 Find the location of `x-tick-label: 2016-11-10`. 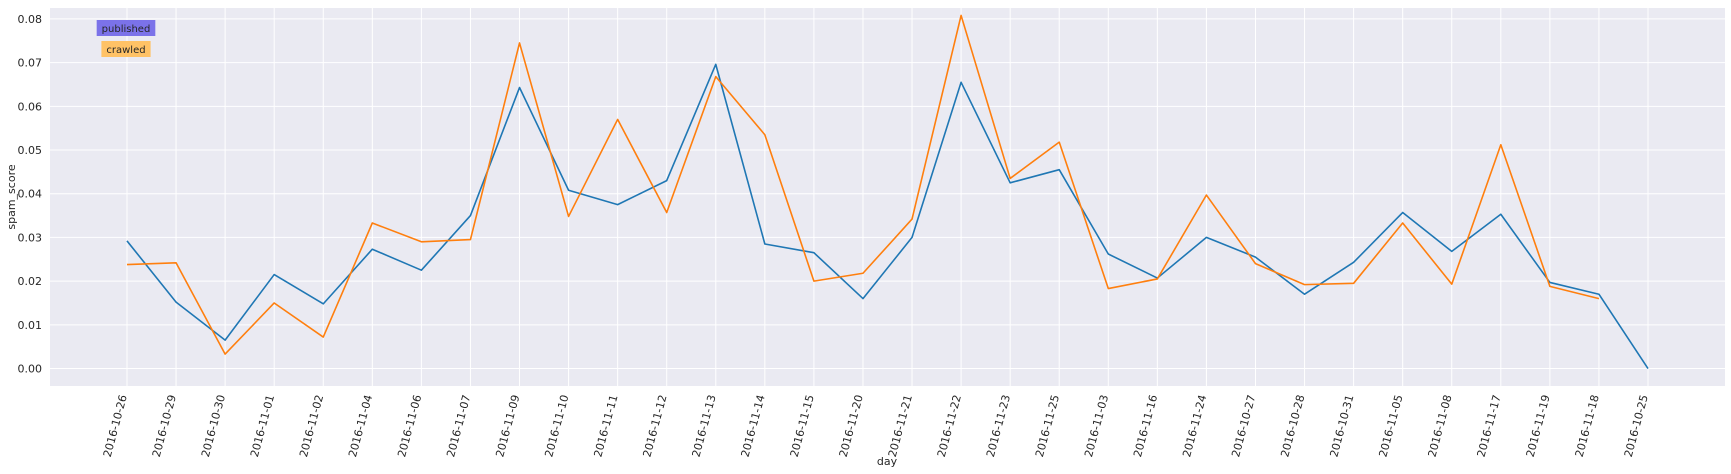

x-tick-label: 2016-11-10 is located at coordinates (556, 425).